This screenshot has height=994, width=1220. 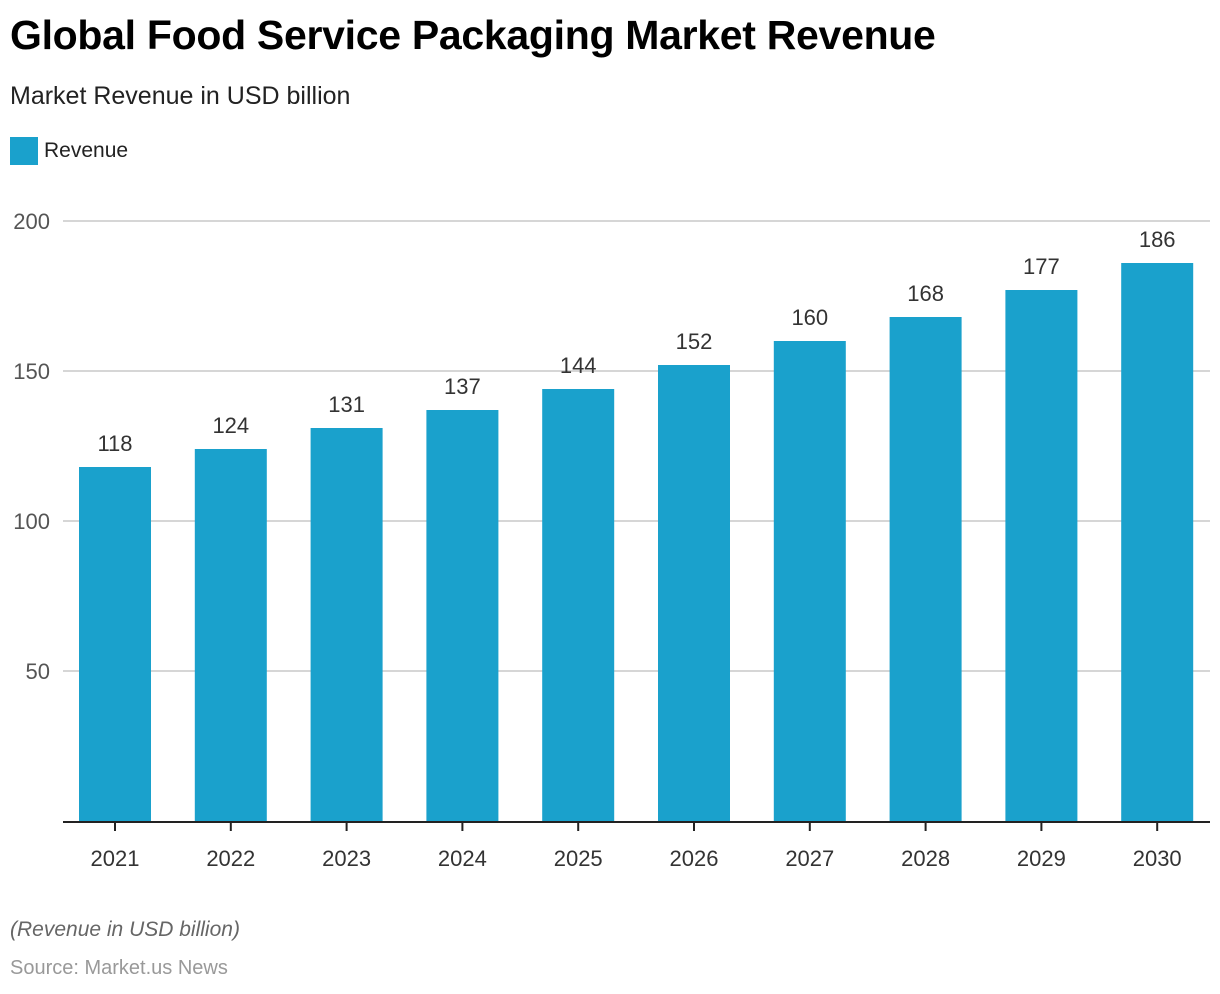 What do you see at coordinates (230, 425) in the screenshot?
I see `data-label: 124` at bounding box center [230, 425].